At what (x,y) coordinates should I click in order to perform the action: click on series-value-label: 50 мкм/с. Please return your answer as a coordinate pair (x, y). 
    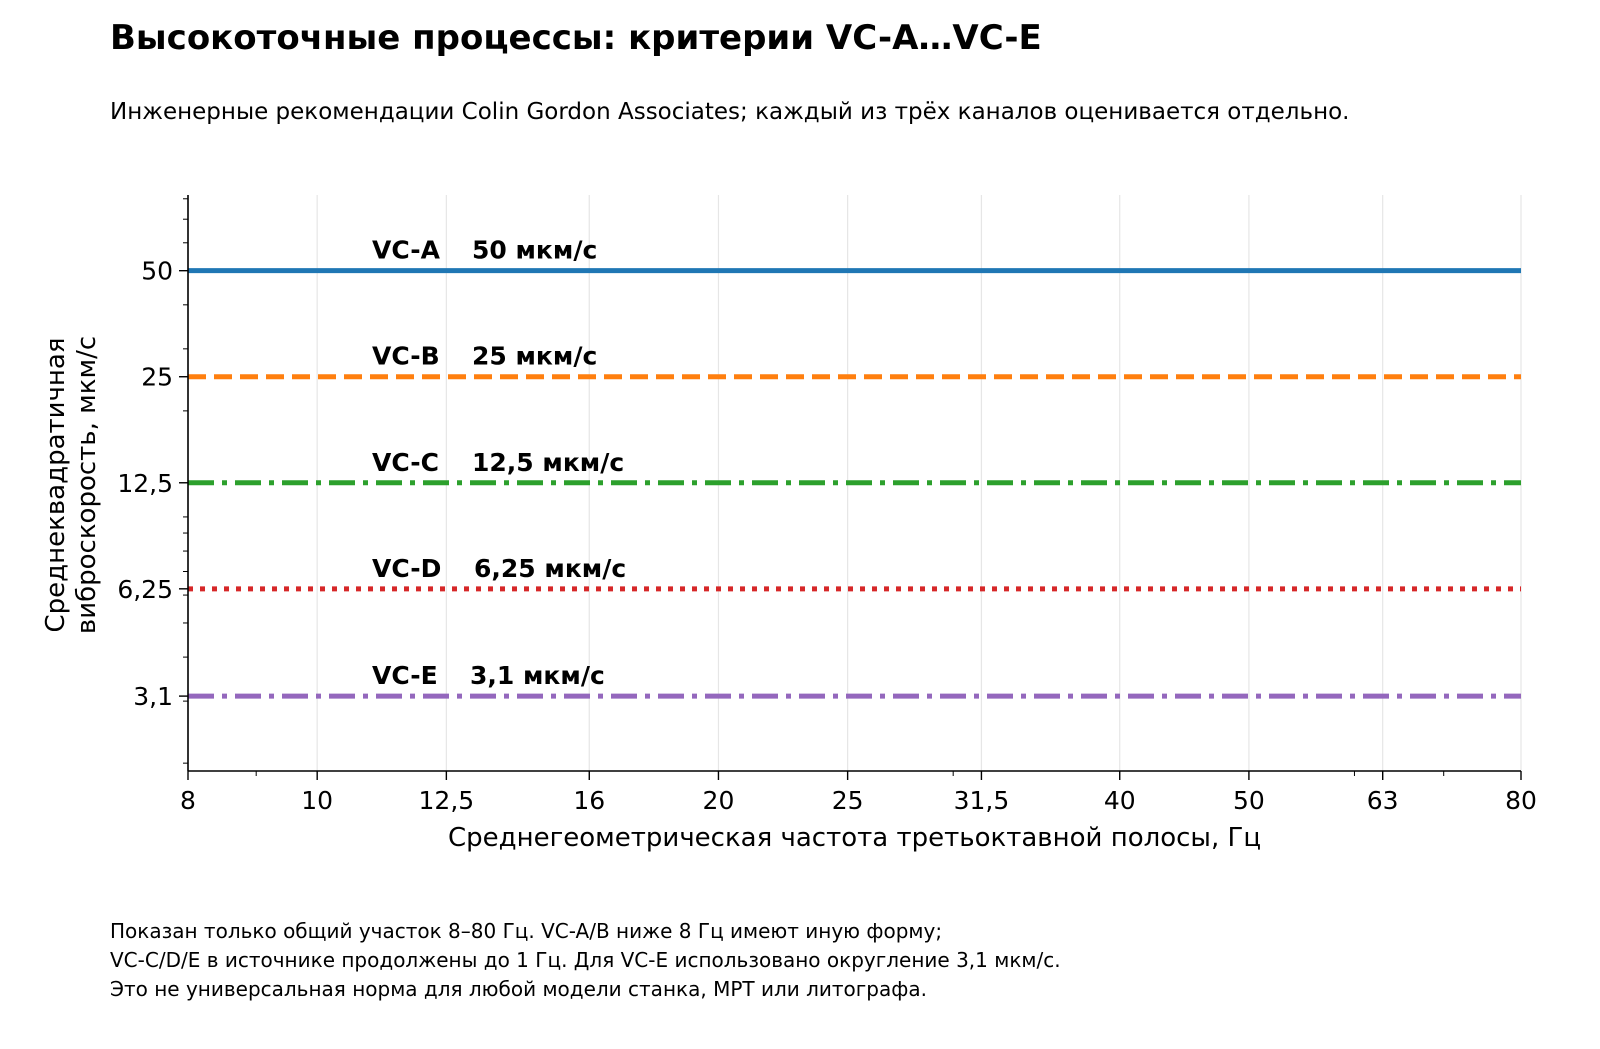
    Looking at the image, I should click on (534, 250).